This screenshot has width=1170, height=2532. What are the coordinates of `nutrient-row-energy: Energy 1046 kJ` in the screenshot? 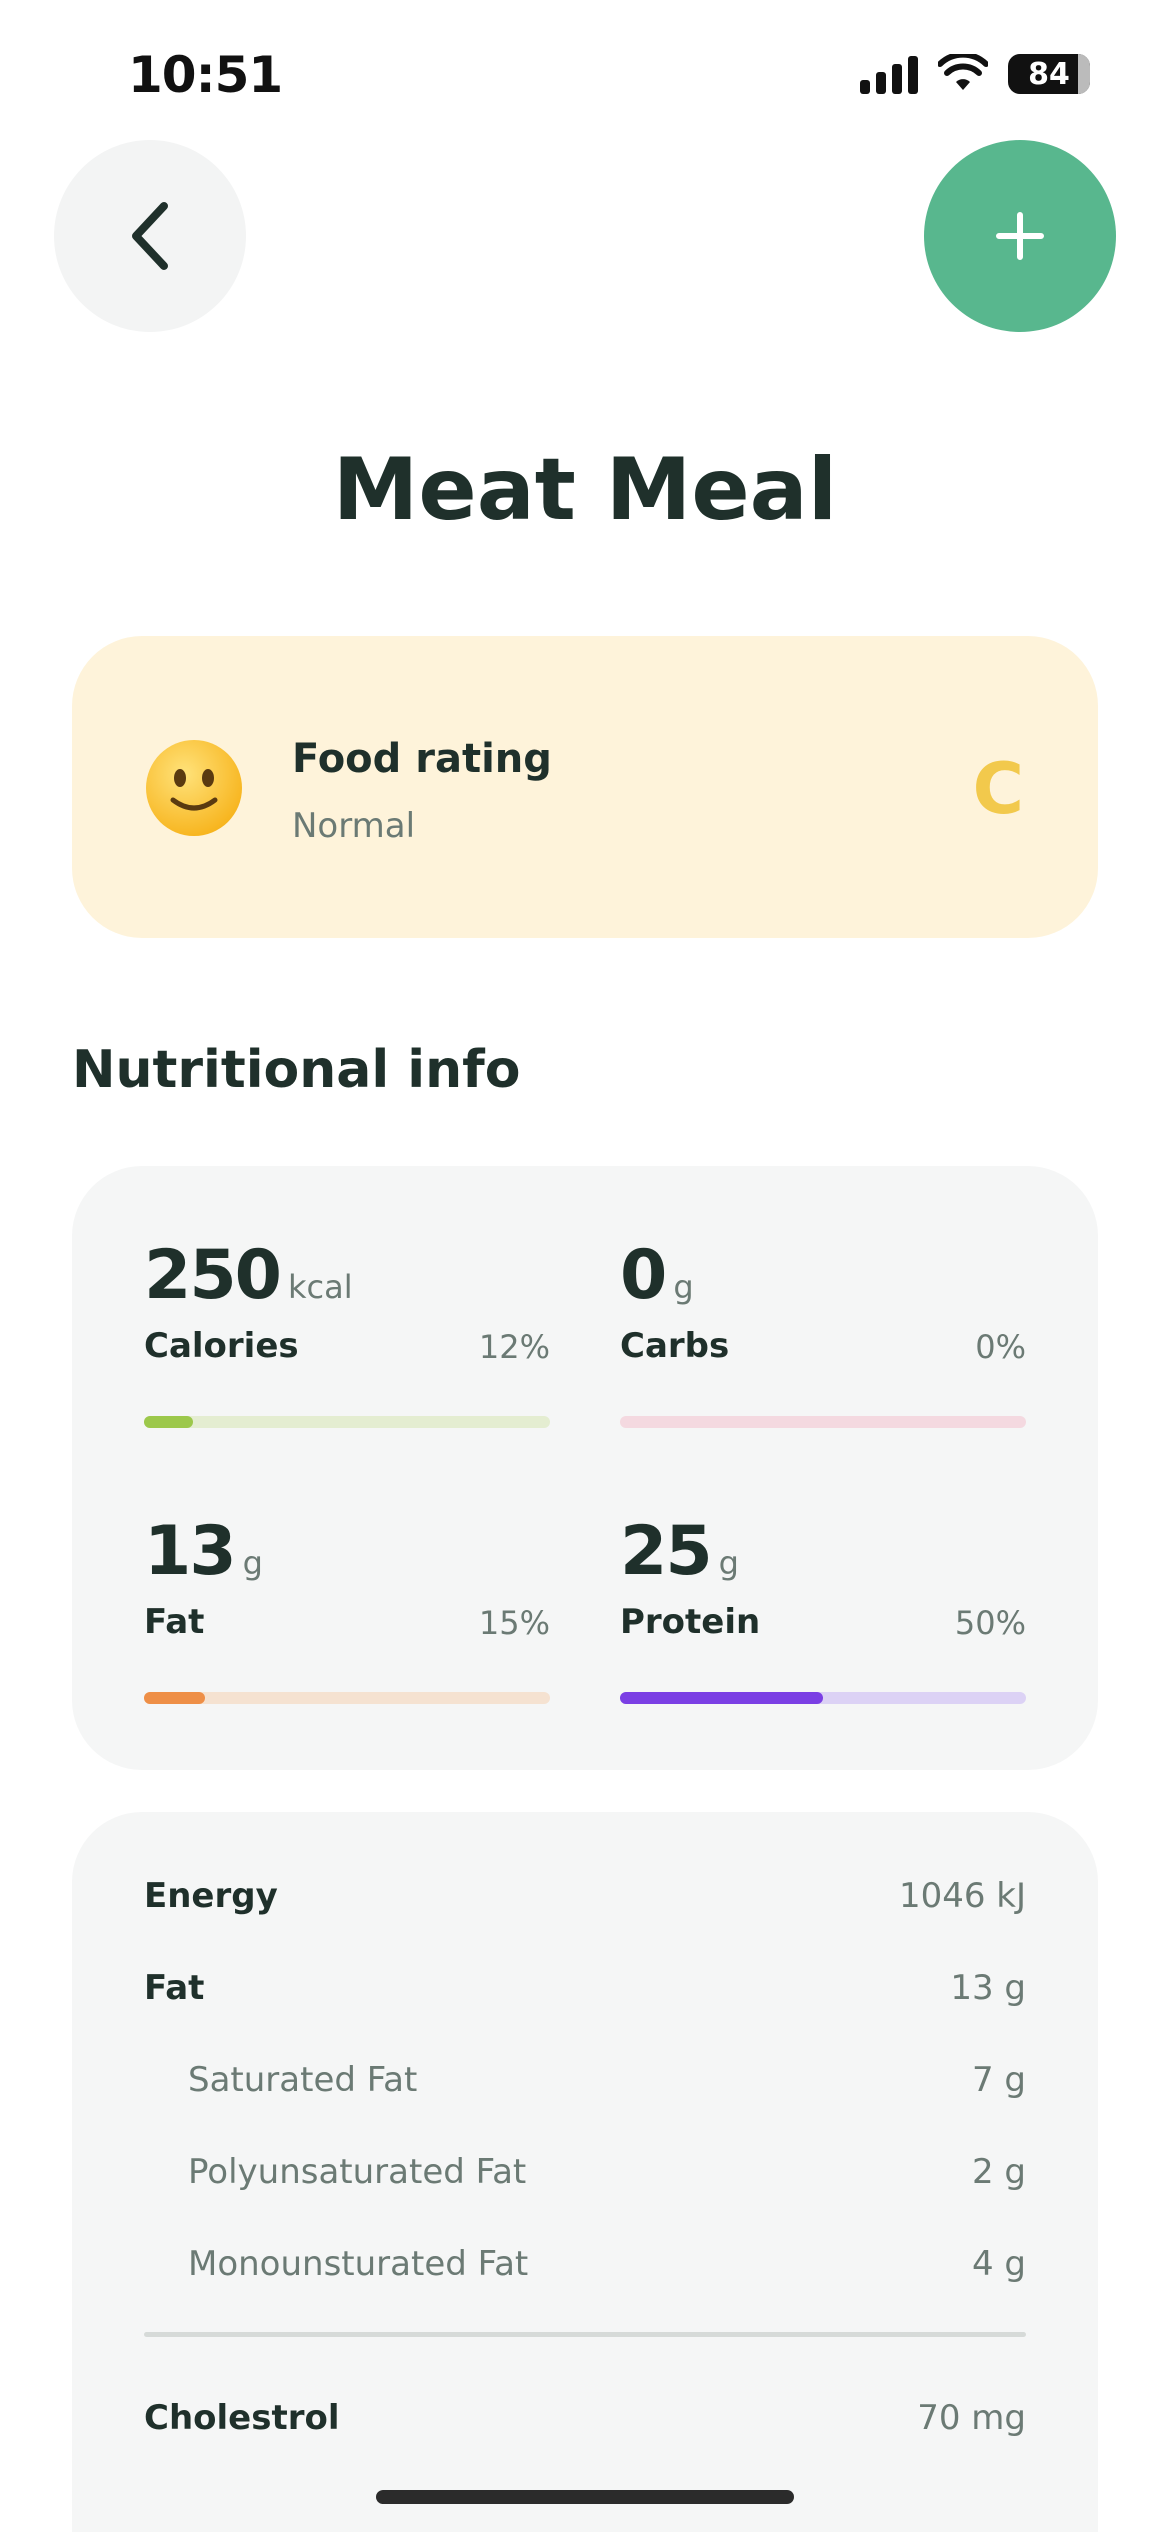 It's located at (585, 1896).